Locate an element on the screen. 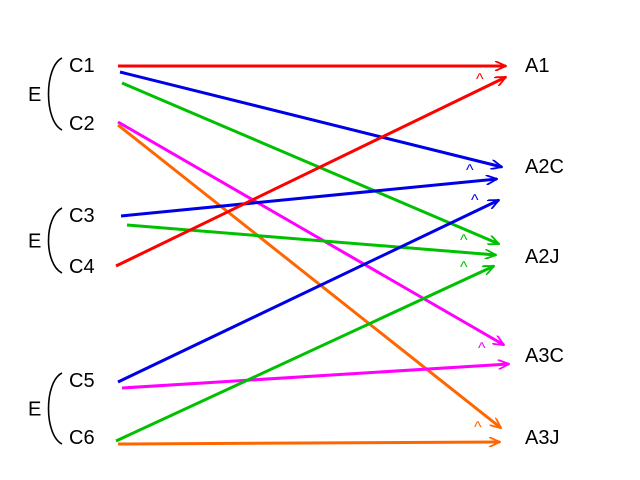  left-node-c4: C4 is located at coordinates (82, 267).